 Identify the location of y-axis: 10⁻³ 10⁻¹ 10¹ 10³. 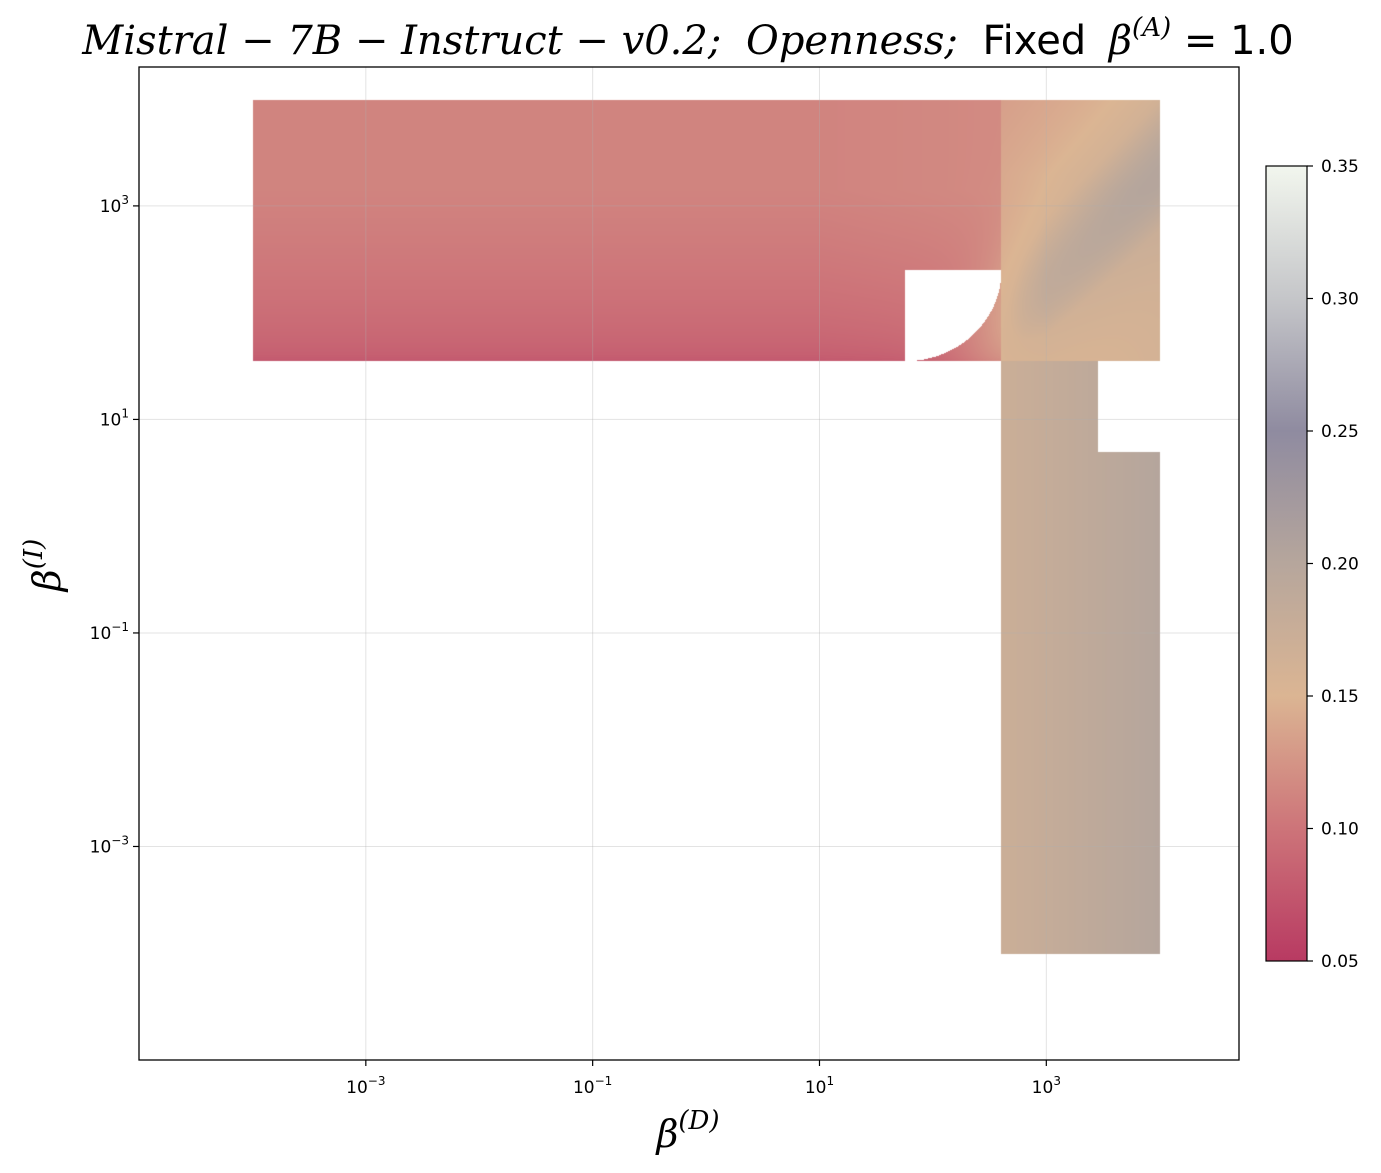
(114, 525).